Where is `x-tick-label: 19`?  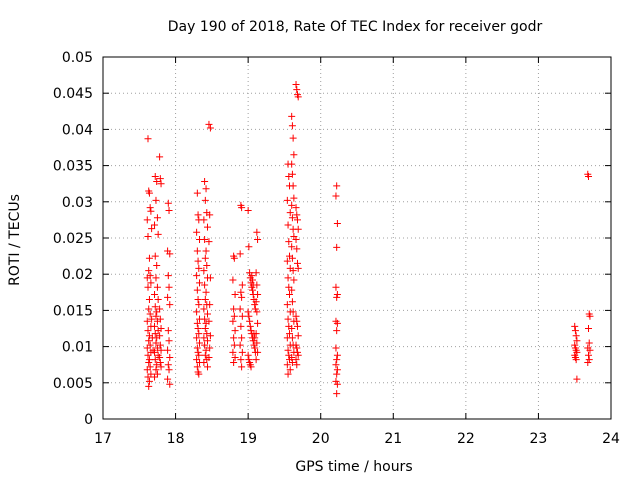
x-tick-label: 19 is located at coordinates (248, 439).